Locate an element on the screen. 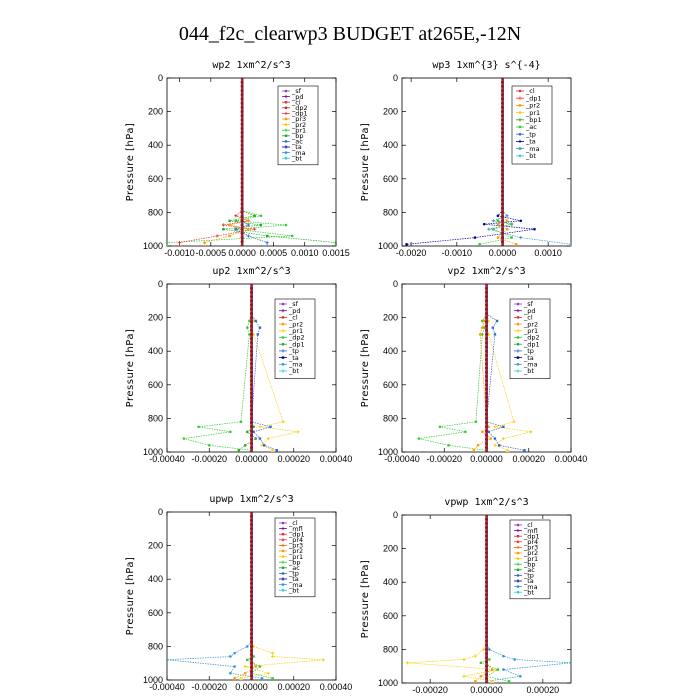 The width and height of the screenshot is (700, 700). y-tick-label: 200 is located at coordinates (390, 549).